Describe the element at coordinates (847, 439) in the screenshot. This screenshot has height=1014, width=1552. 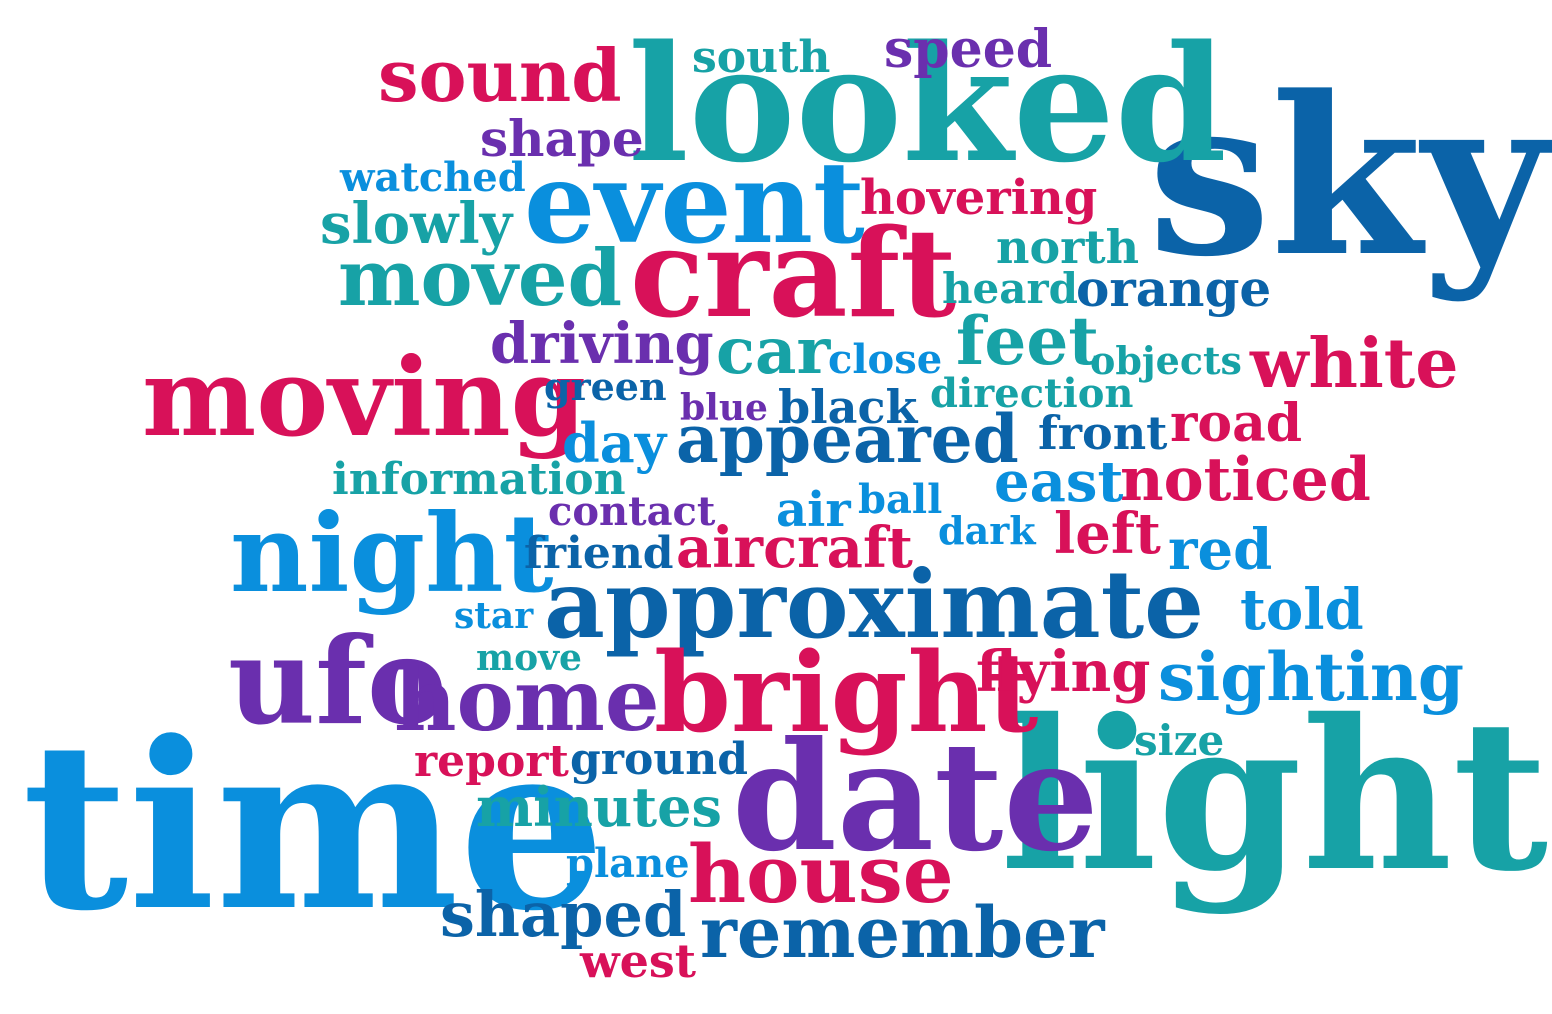
I see `word-appeared: appeared` at that location.